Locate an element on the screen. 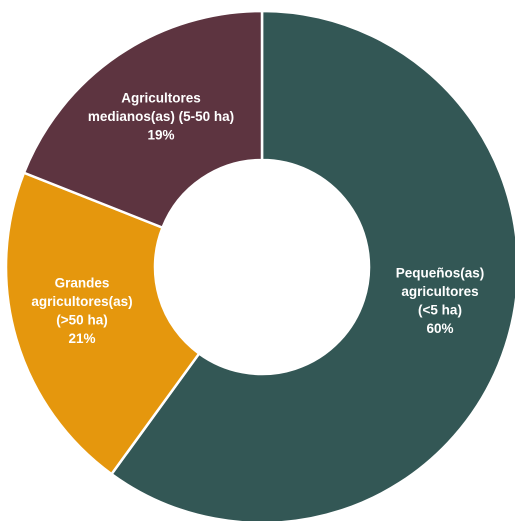 The height and width of the screenshot is (521, 515). slice-value: 21% is located at coordinates (81, 338).